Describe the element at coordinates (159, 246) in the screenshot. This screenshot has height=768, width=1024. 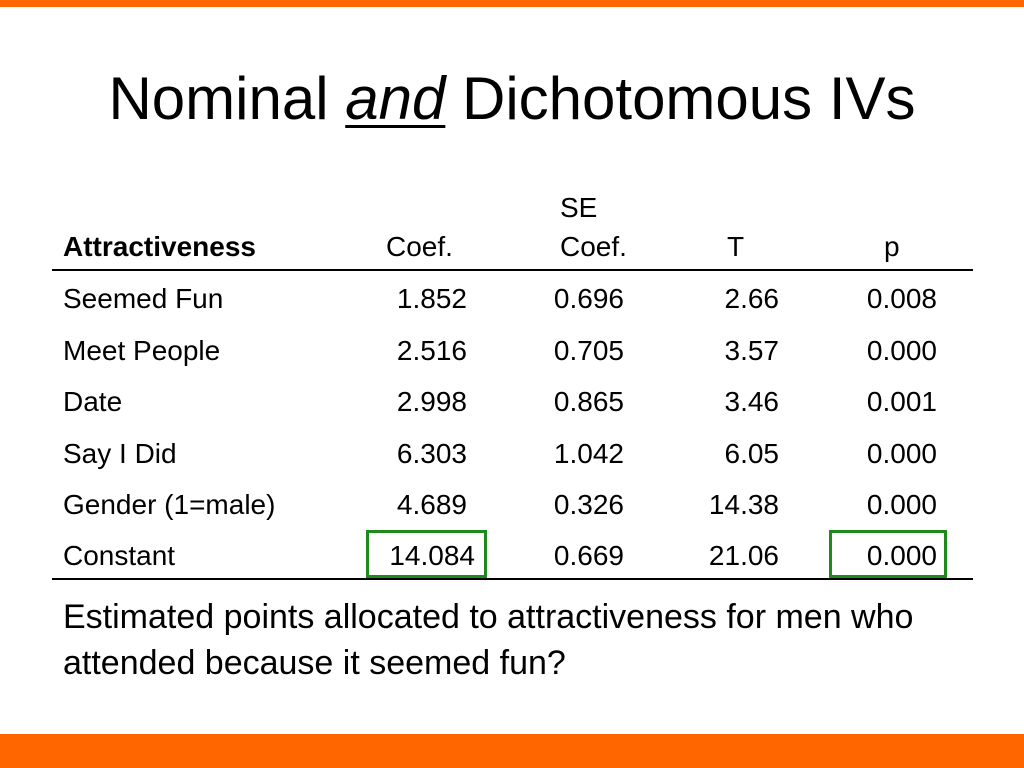
I see `header-attractiveness: Attractiveness` at that location.